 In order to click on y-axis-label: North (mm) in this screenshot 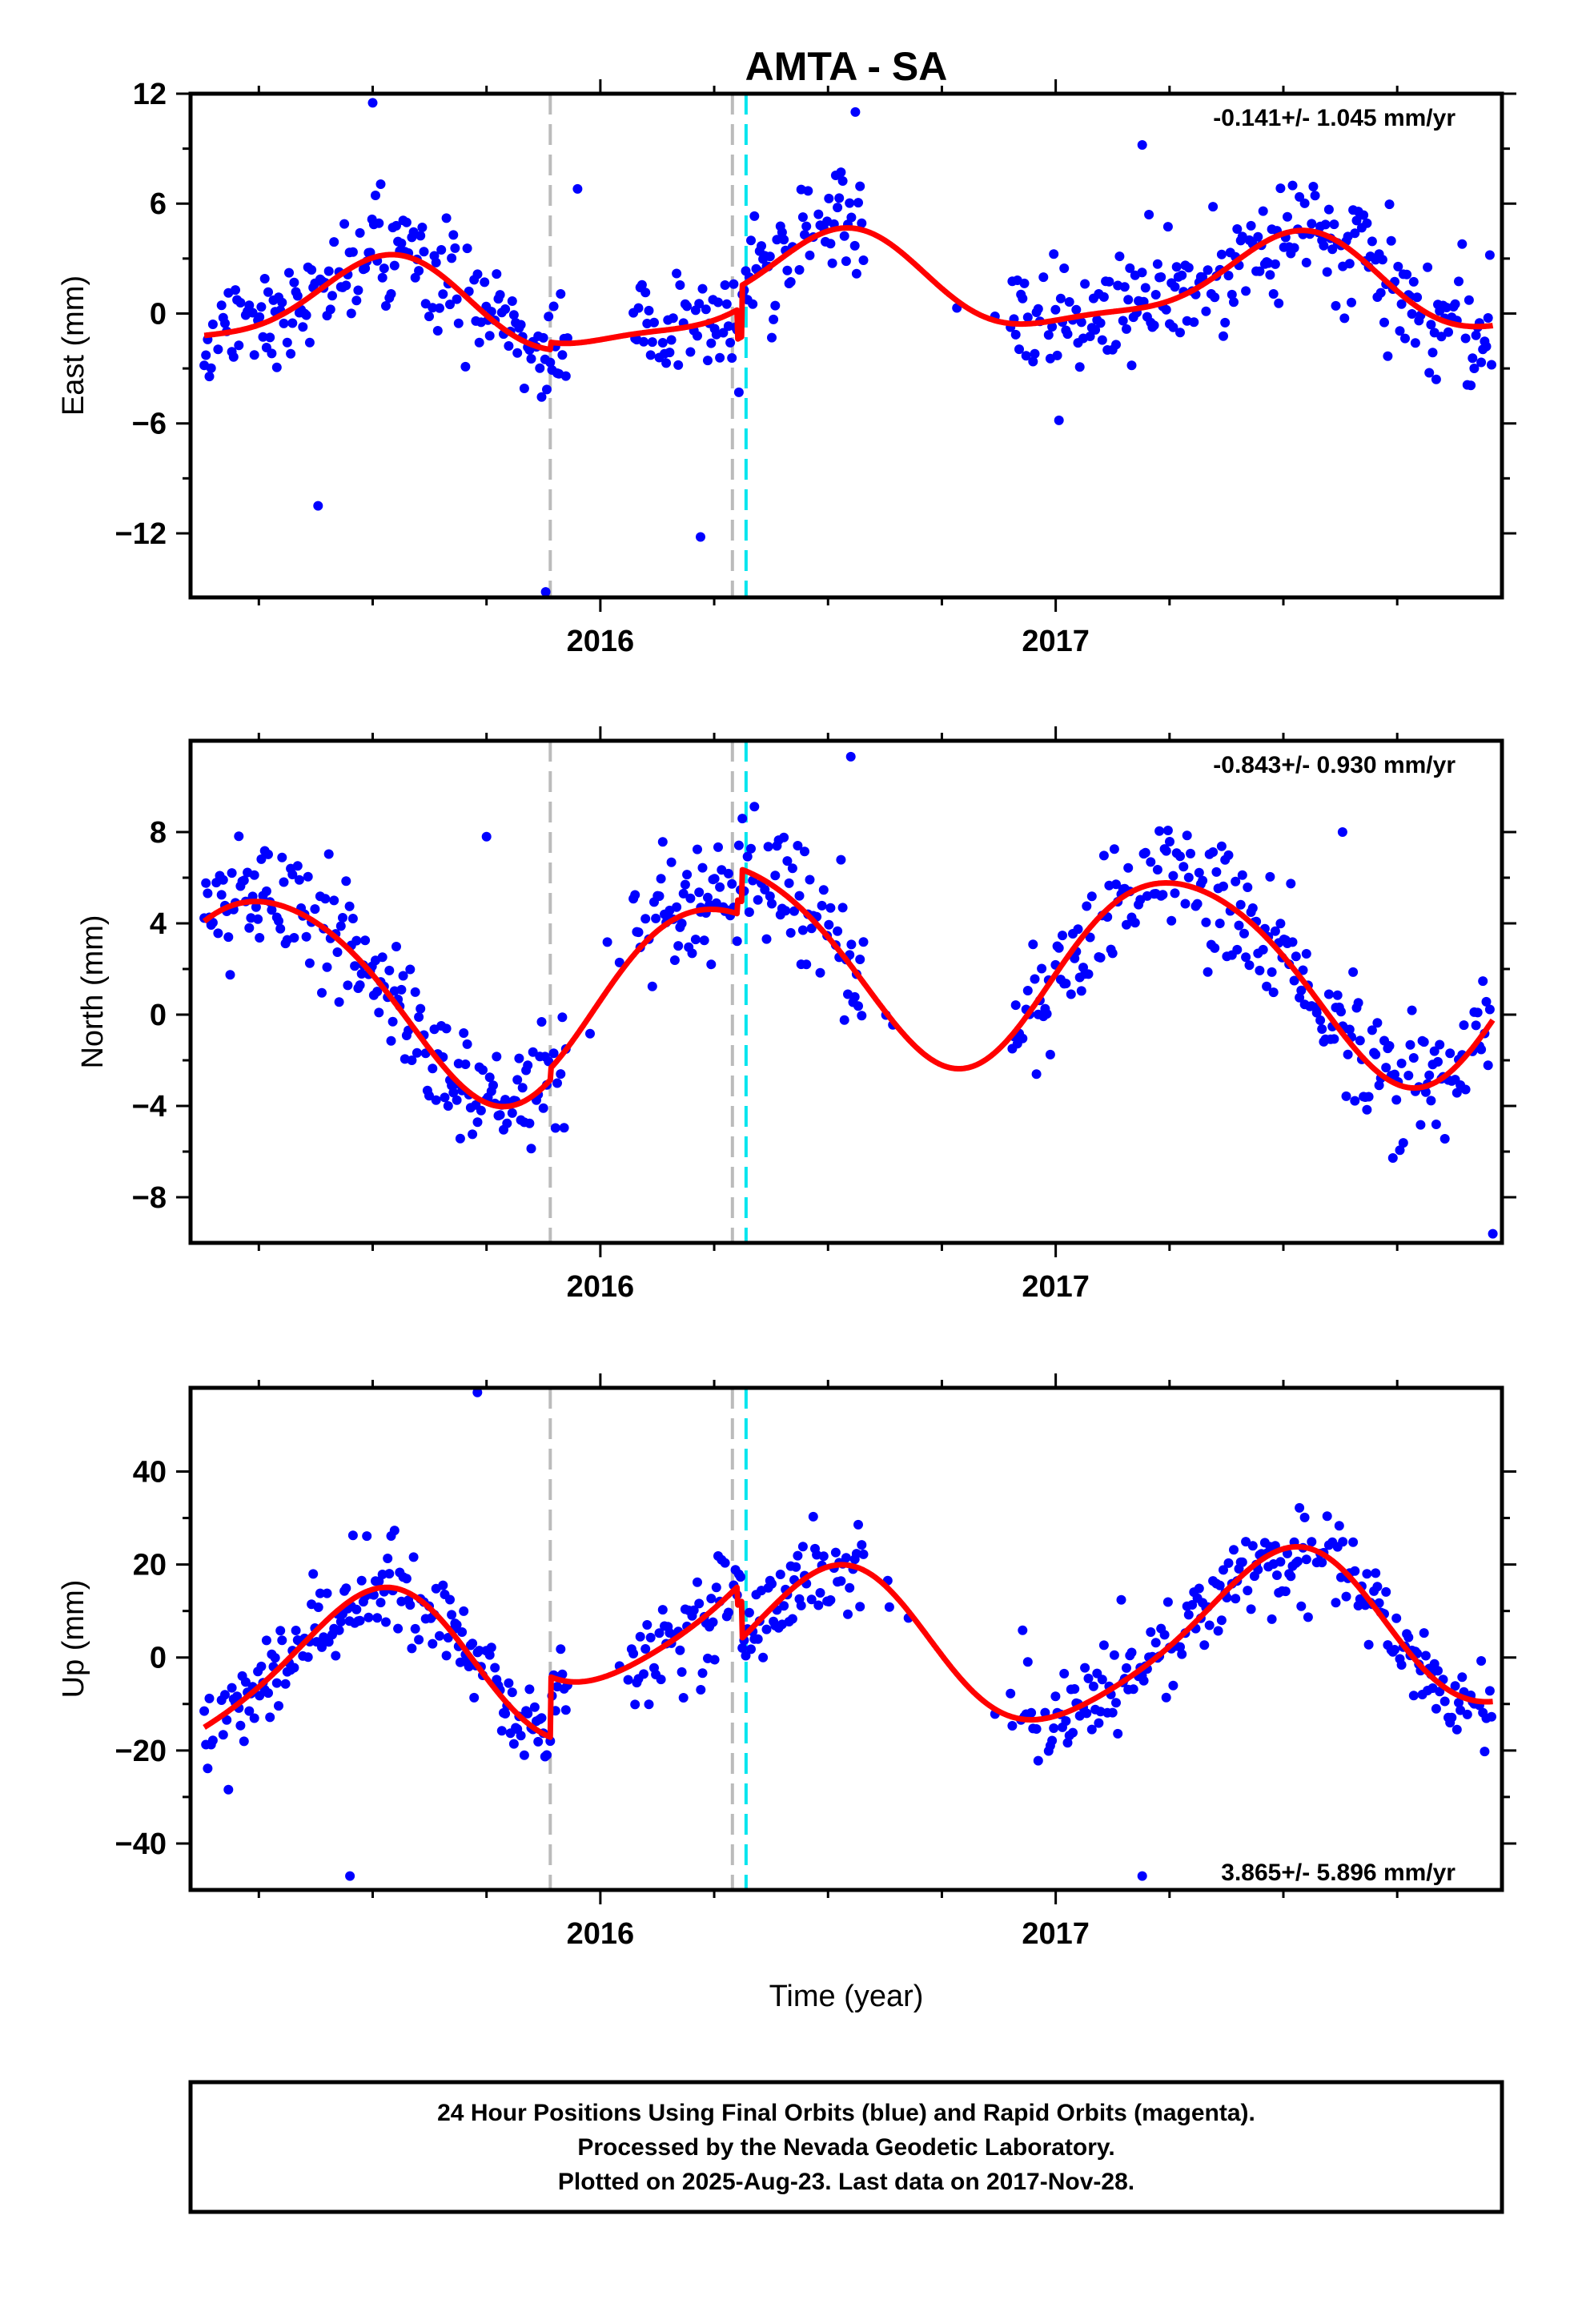, I will do `click(93, 991)`.